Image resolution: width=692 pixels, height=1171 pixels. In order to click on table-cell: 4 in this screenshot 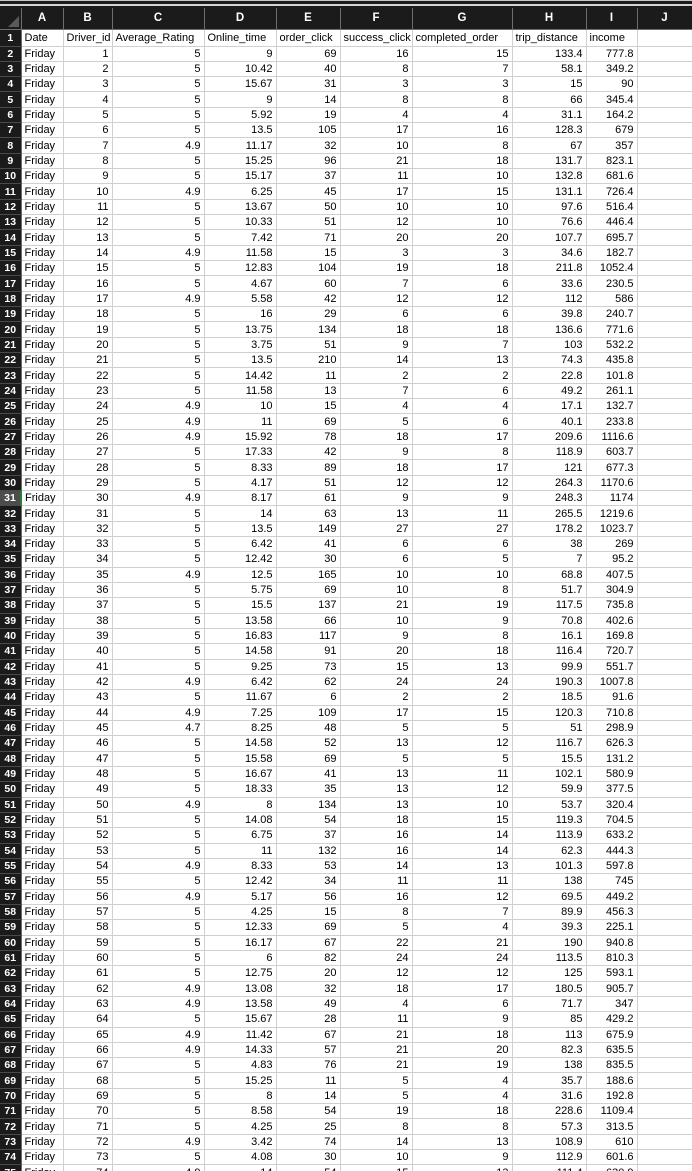, I will do `click(376, 406)`.